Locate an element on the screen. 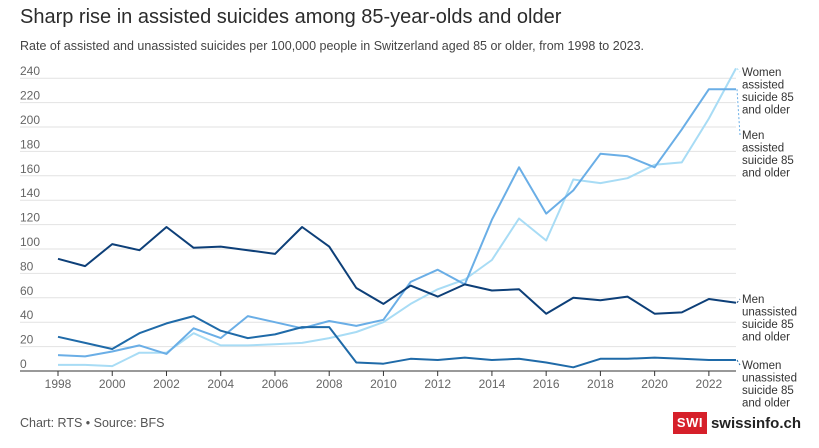  x-tick-label: 2000 is located at coordinates (112, 384).